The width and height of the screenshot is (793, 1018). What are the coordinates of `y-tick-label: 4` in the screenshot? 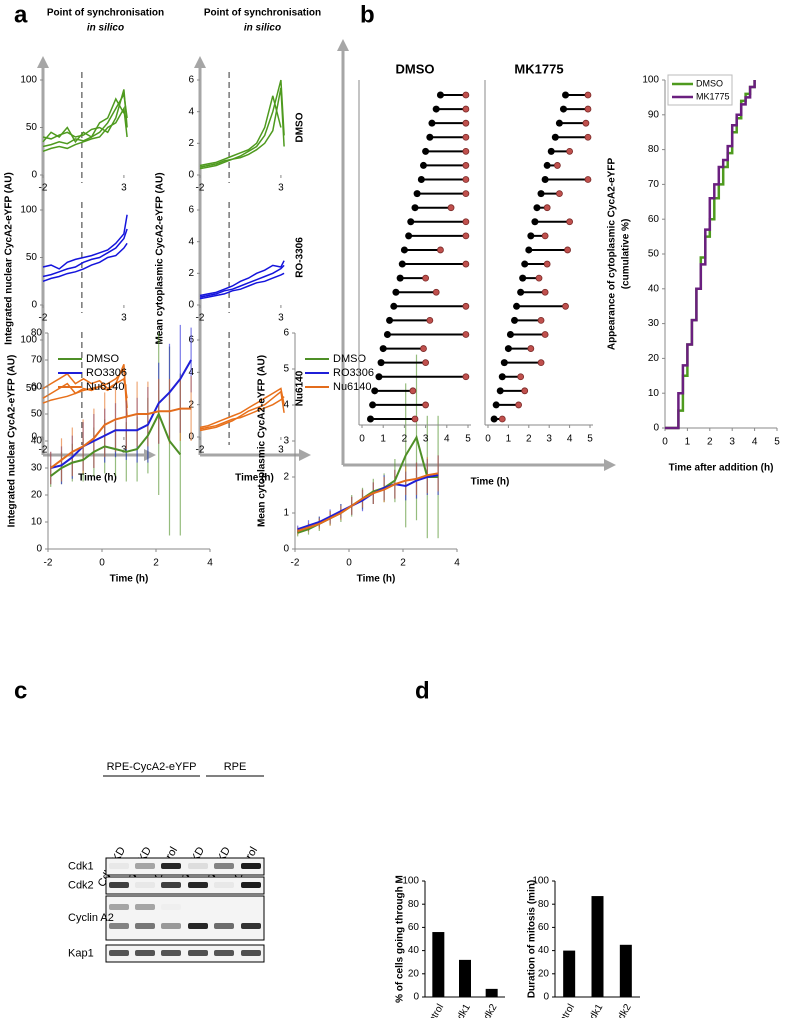 It's located at (191, 111).